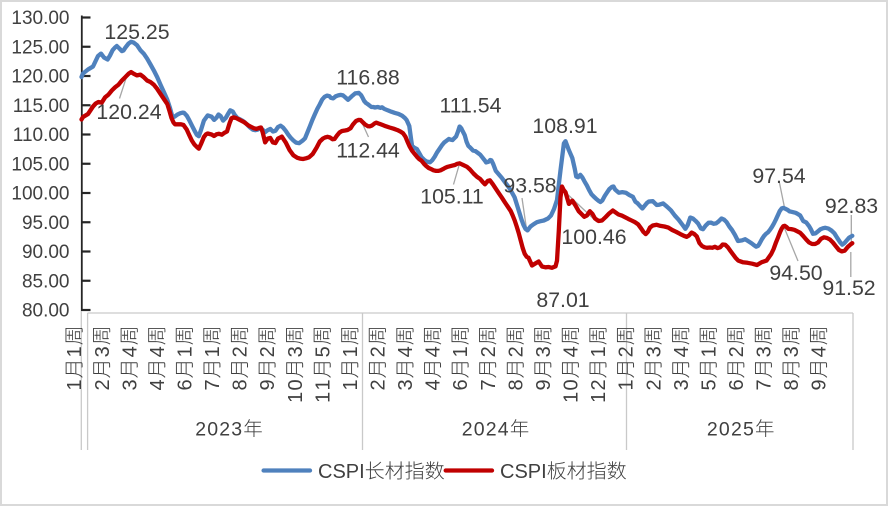  Describe the element at coordinates (40, 77) in the screenshot. I see `svg-text: 120.00` at that location.